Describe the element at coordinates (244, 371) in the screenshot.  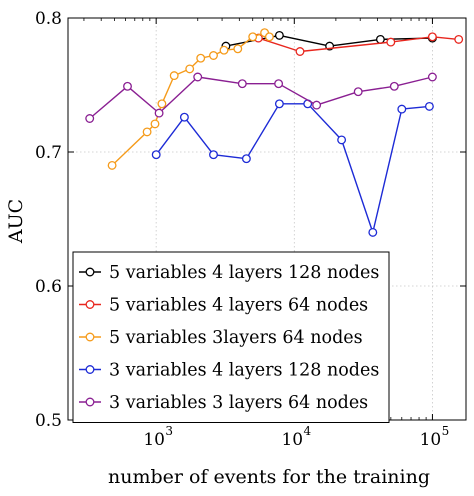
I see `legend-label: 3 variables 4 layers 128 nodes` at that location.